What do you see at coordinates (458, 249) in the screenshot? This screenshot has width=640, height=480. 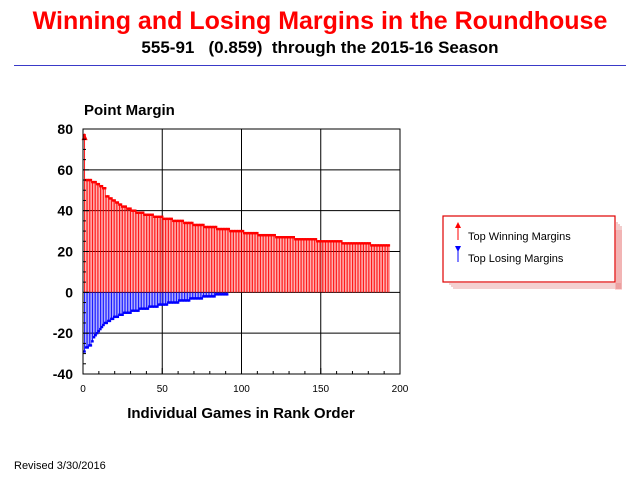 I see `legend-loss-arrow` at bounding box center [458, 249].